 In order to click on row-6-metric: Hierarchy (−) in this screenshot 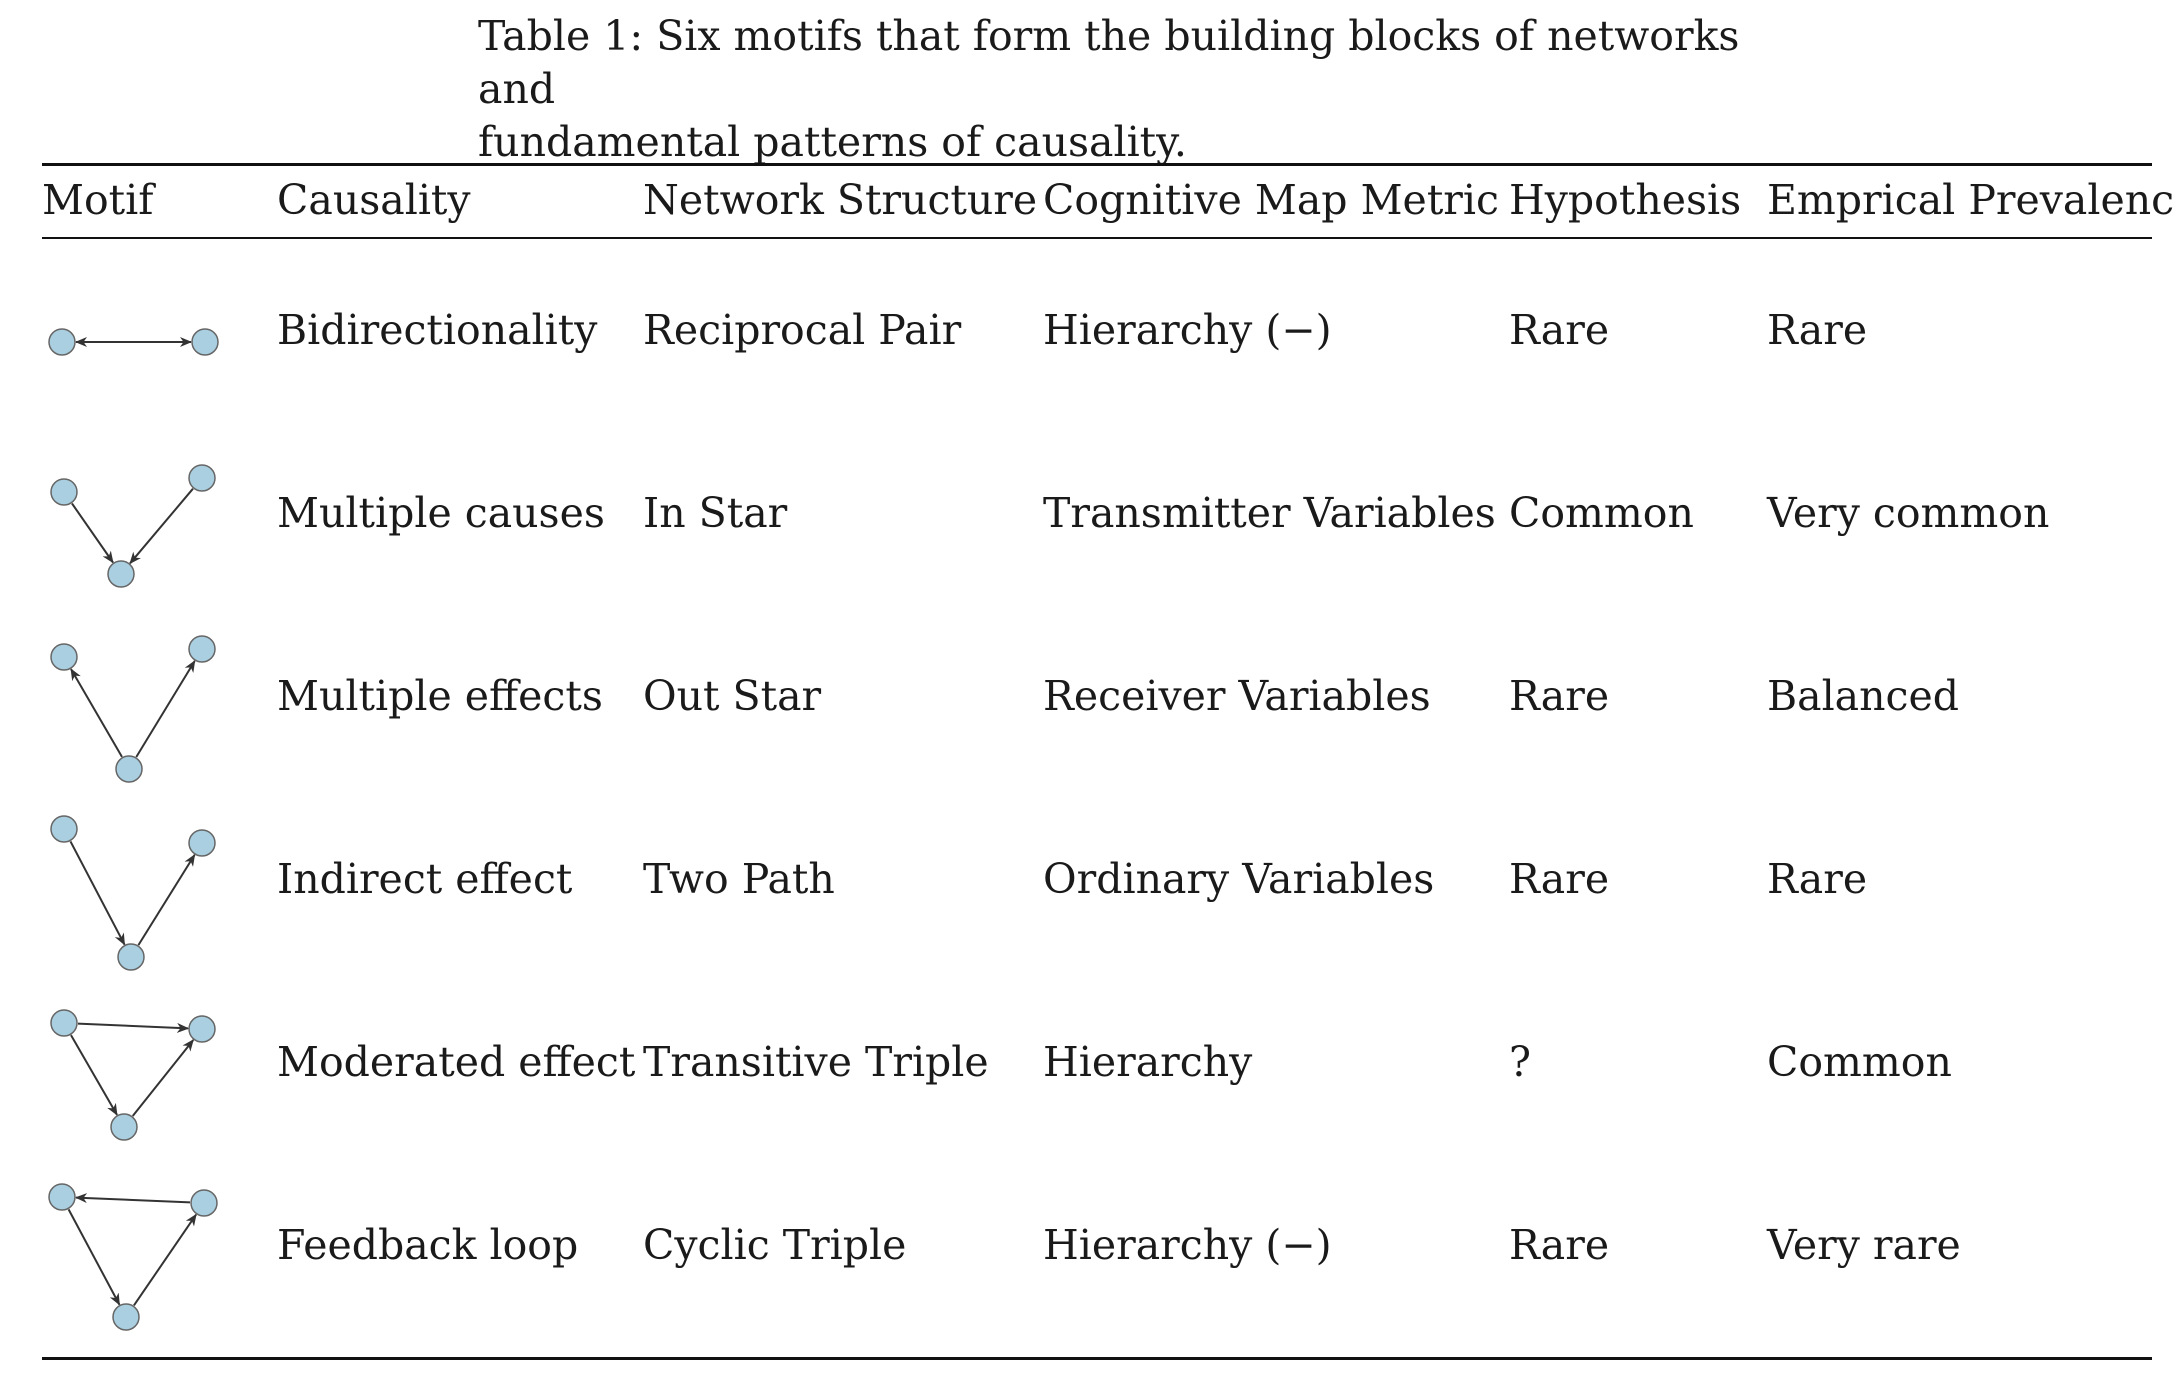, I will do `click(1187, 1245)`.